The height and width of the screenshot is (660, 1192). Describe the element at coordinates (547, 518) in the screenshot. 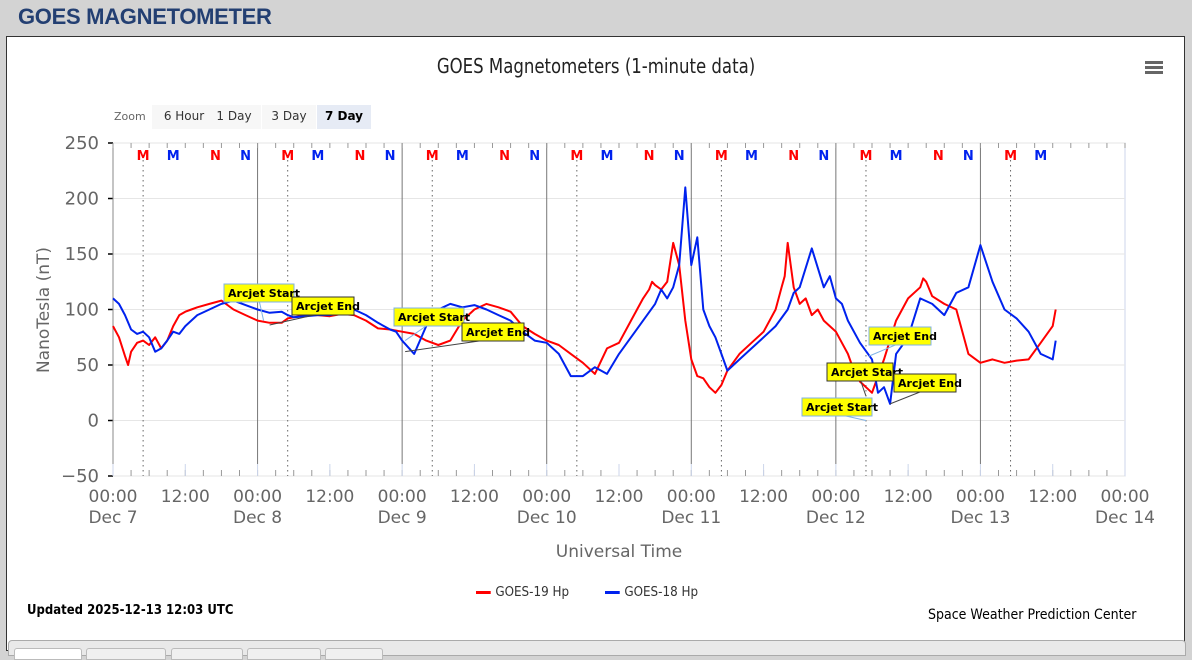

I see `x-date-label: Dec 10` at that location.